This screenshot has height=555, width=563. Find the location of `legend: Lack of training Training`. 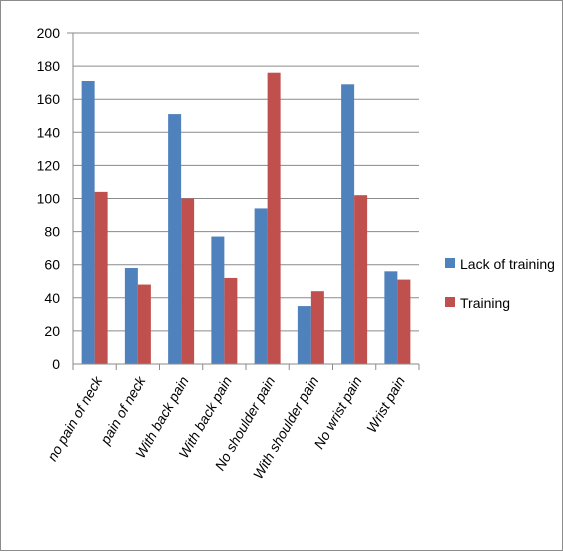

legend: Lack of training Training is located at coordinates (500, 283).